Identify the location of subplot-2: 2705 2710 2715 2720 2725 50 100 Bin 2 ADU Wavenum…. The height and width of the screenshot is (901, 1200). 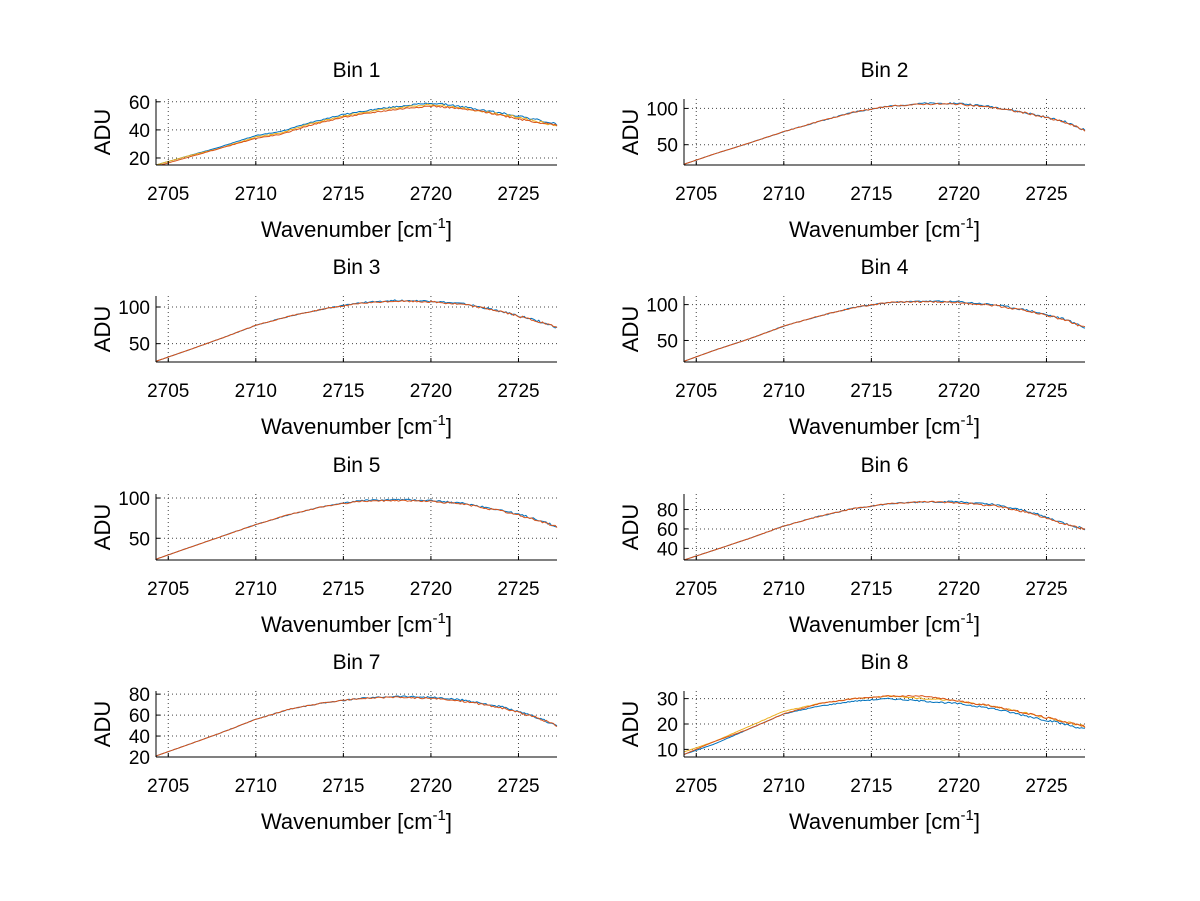
(852, 150).